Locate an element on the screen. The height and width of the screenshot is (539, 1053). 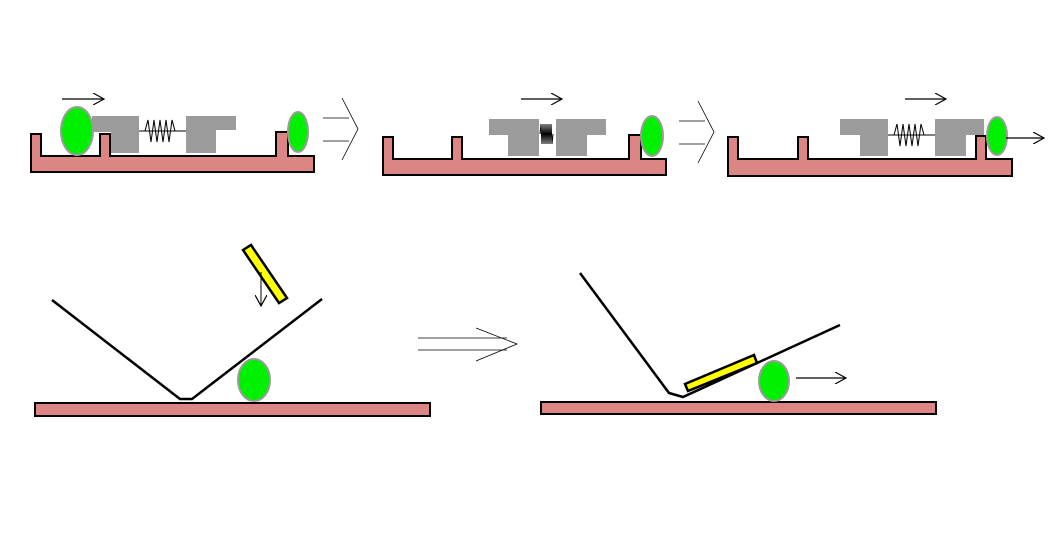
panel-5-ball-launched is located at coordinates (738, 343).